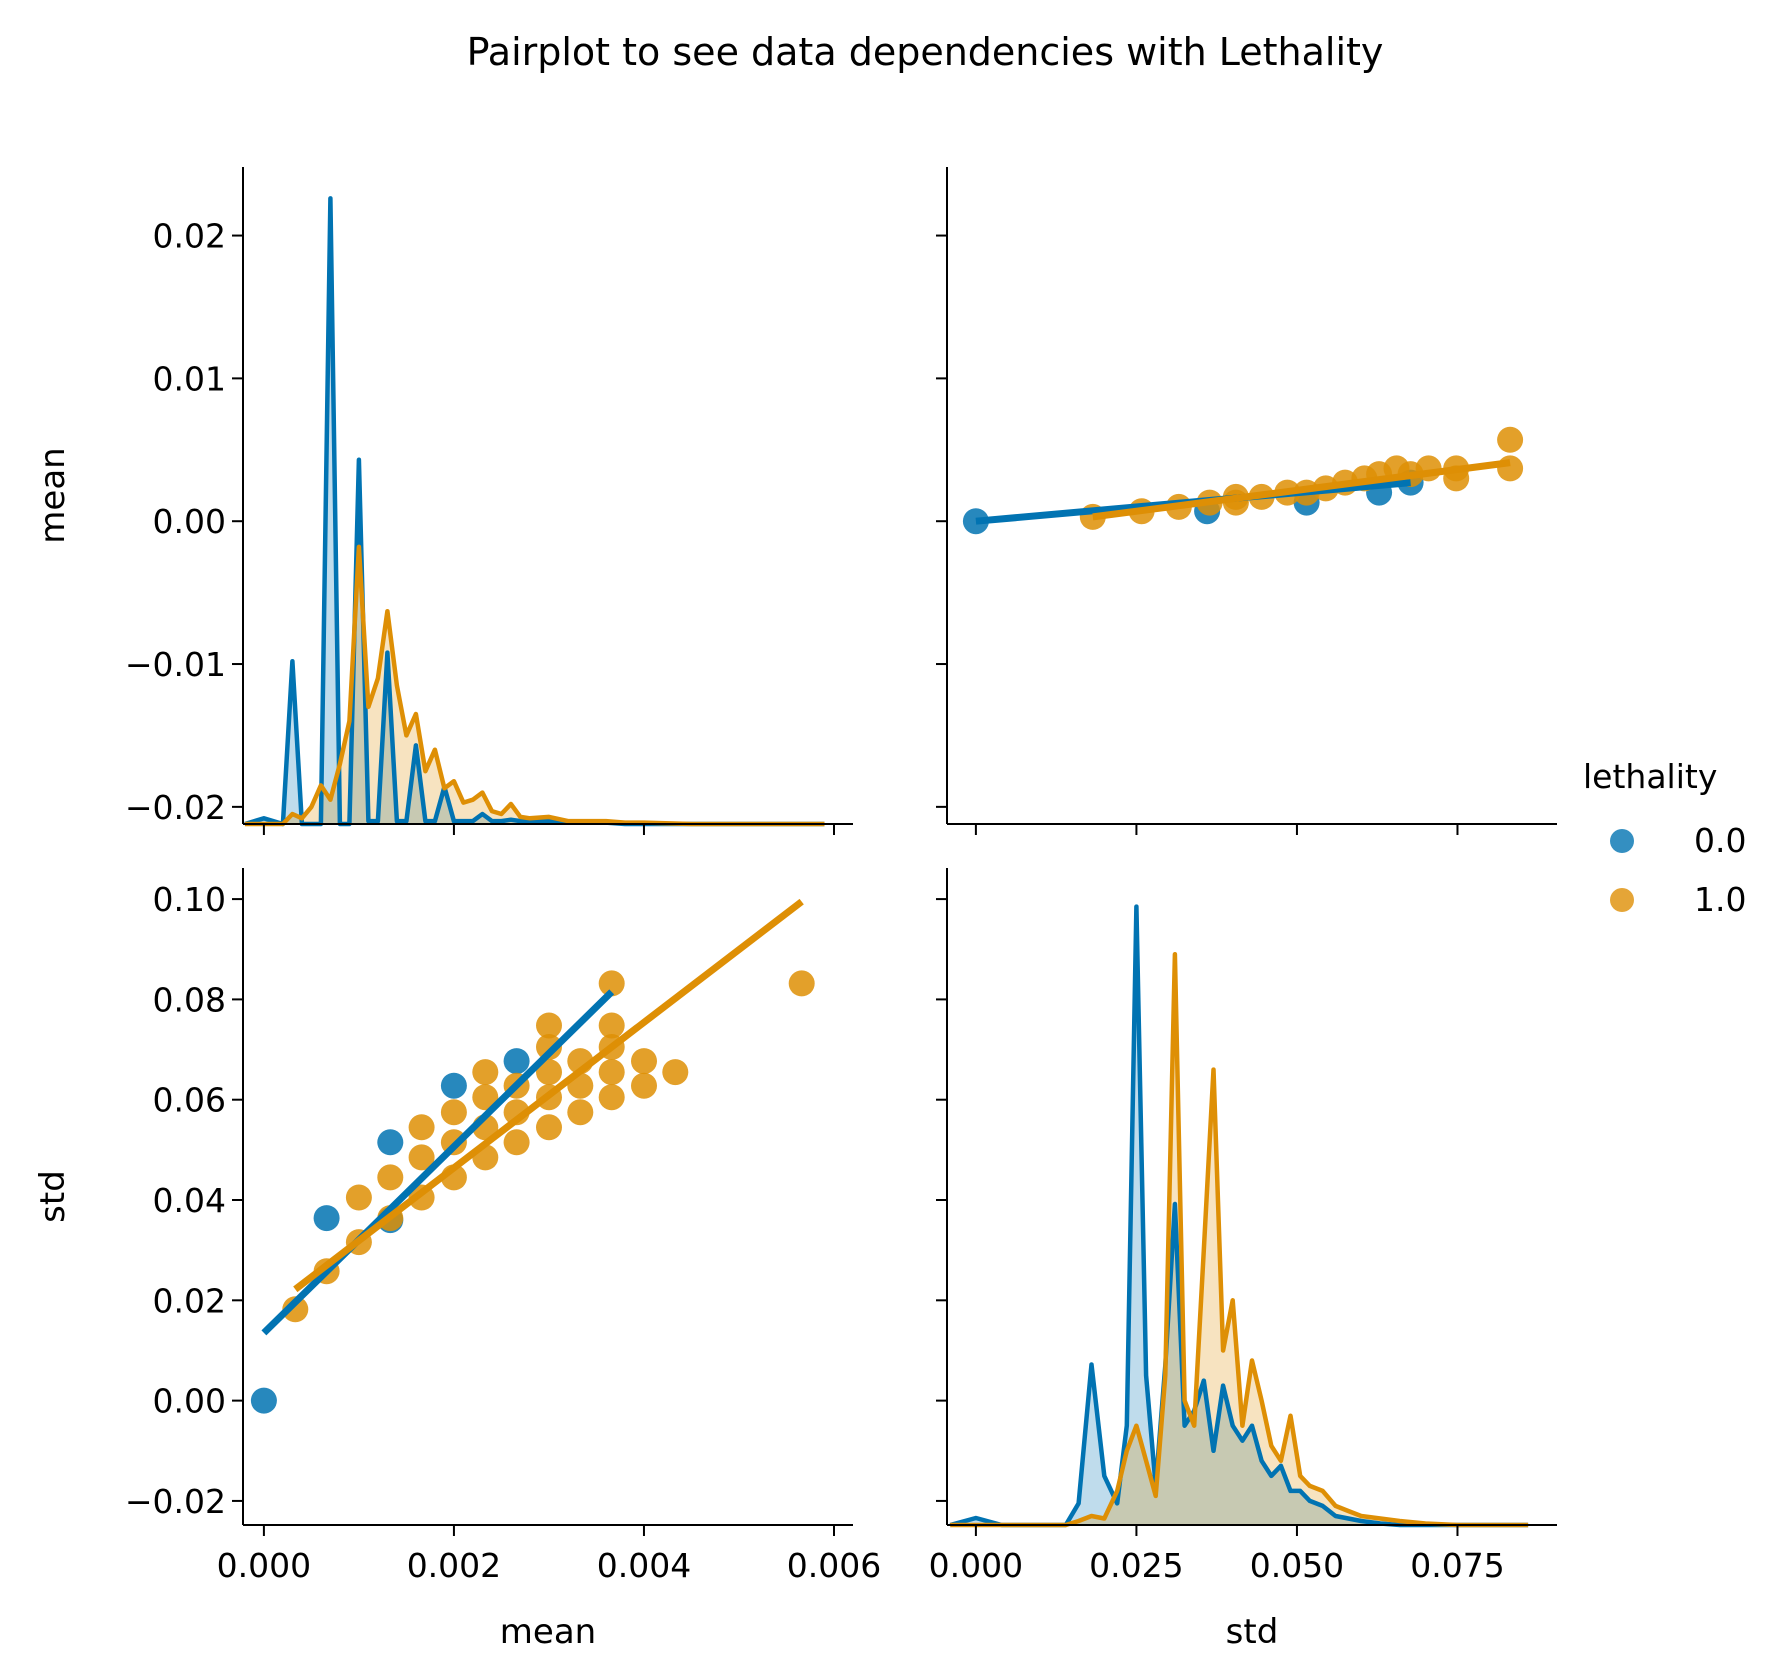 The width and height of the screenshot is (1792, 1676). Describe the element at coordinates (189, 1100) in the screenshot. I see `y-tick-label: 0.06` at that location.